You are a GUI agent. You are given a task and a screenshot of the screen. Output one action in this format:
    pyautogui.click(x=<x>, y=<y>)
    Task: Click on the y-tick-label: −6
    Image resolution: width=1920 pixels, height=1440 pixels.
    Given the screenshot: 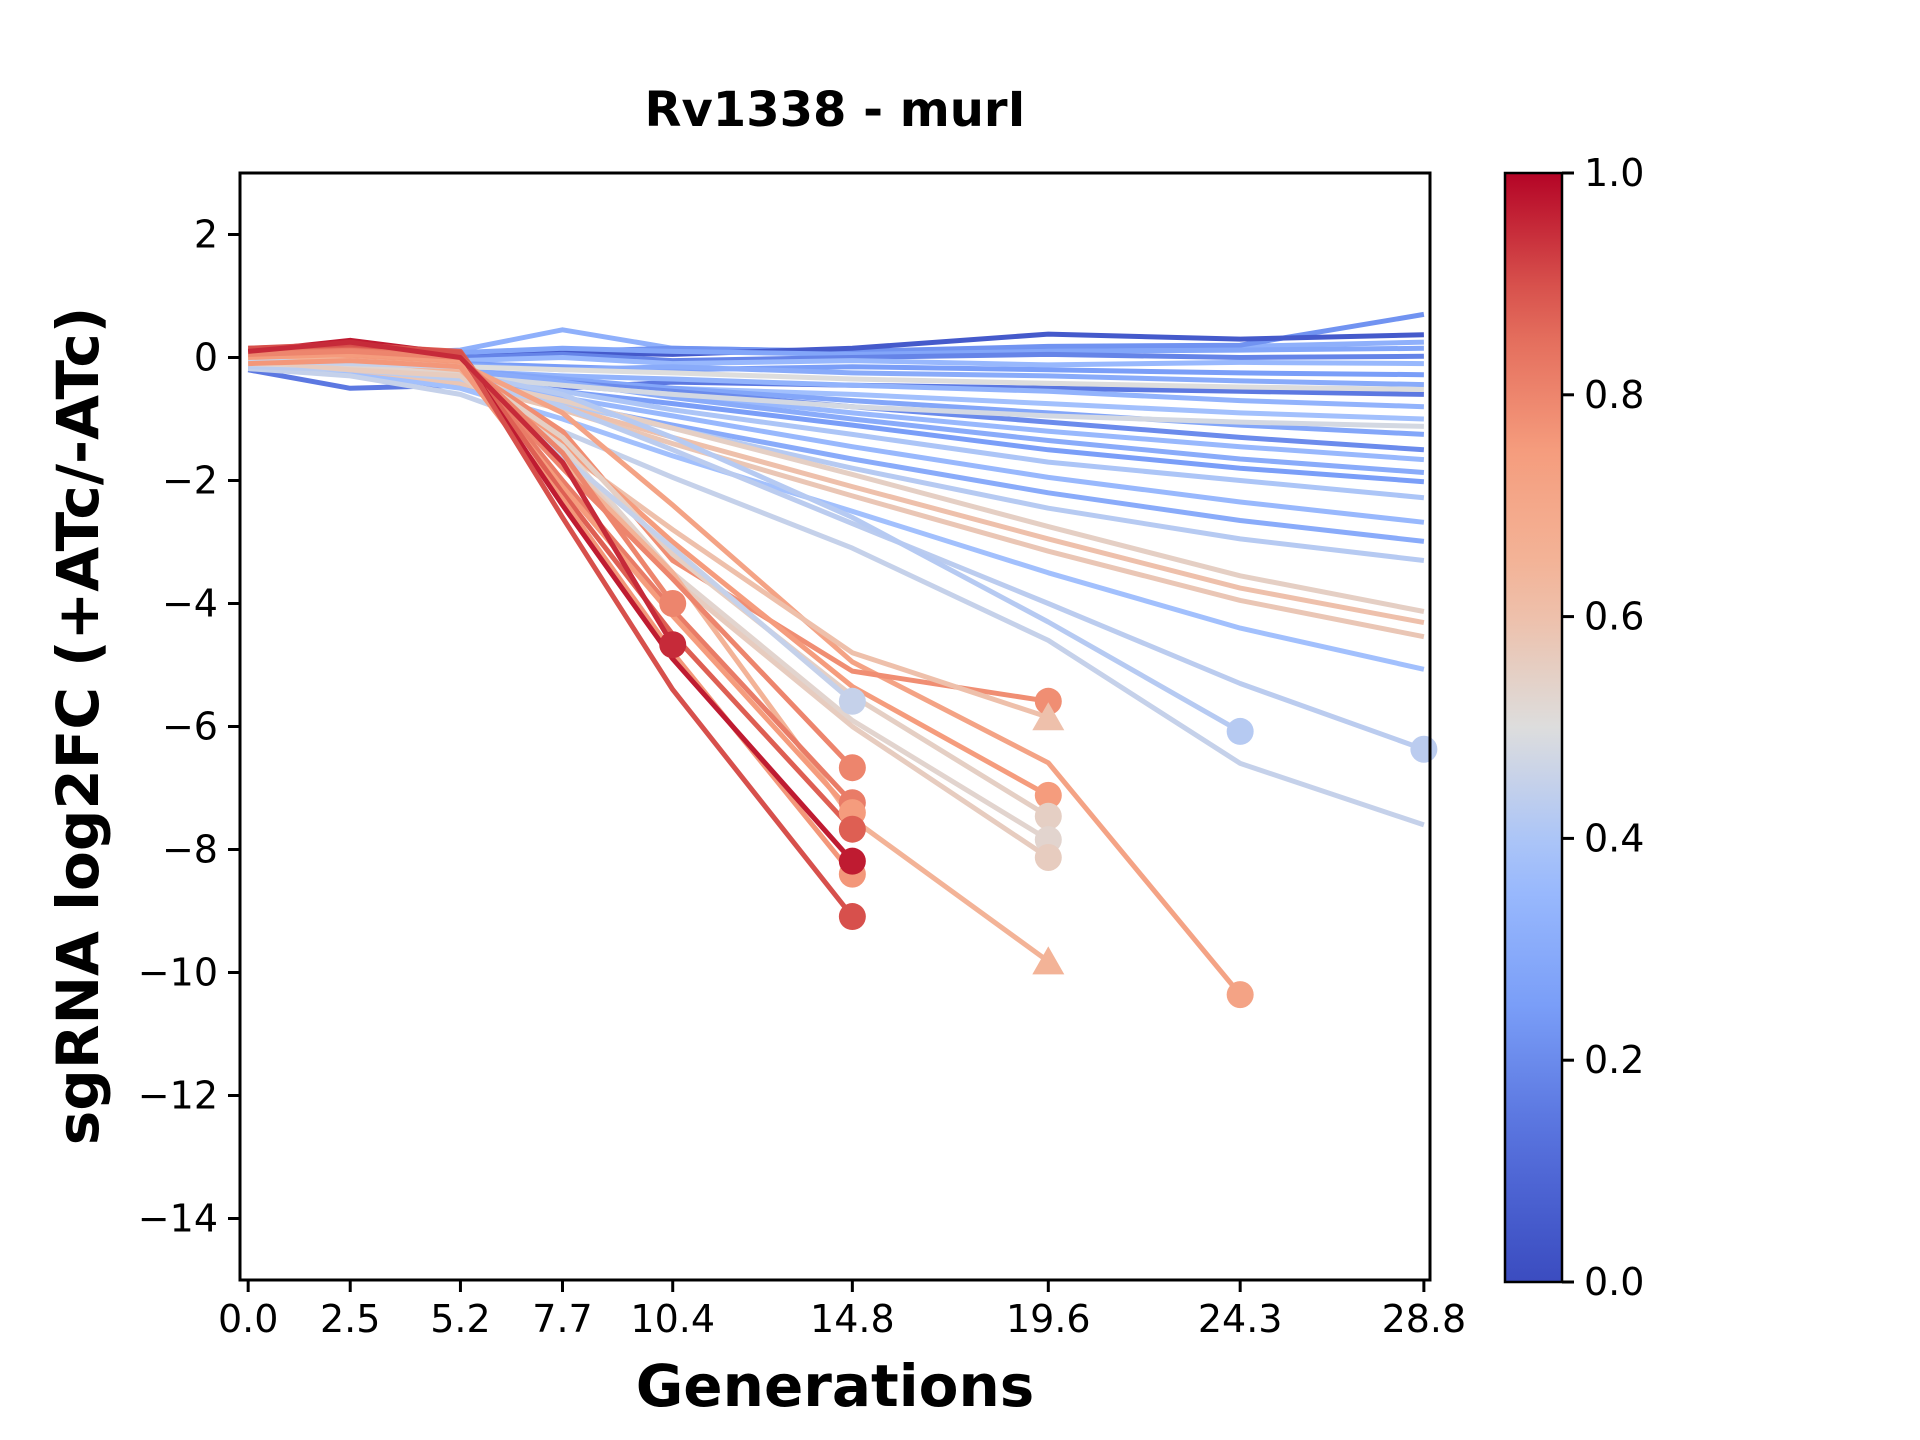 What is the action you would take?
    pyautogui.click(x=190, y=727)
    